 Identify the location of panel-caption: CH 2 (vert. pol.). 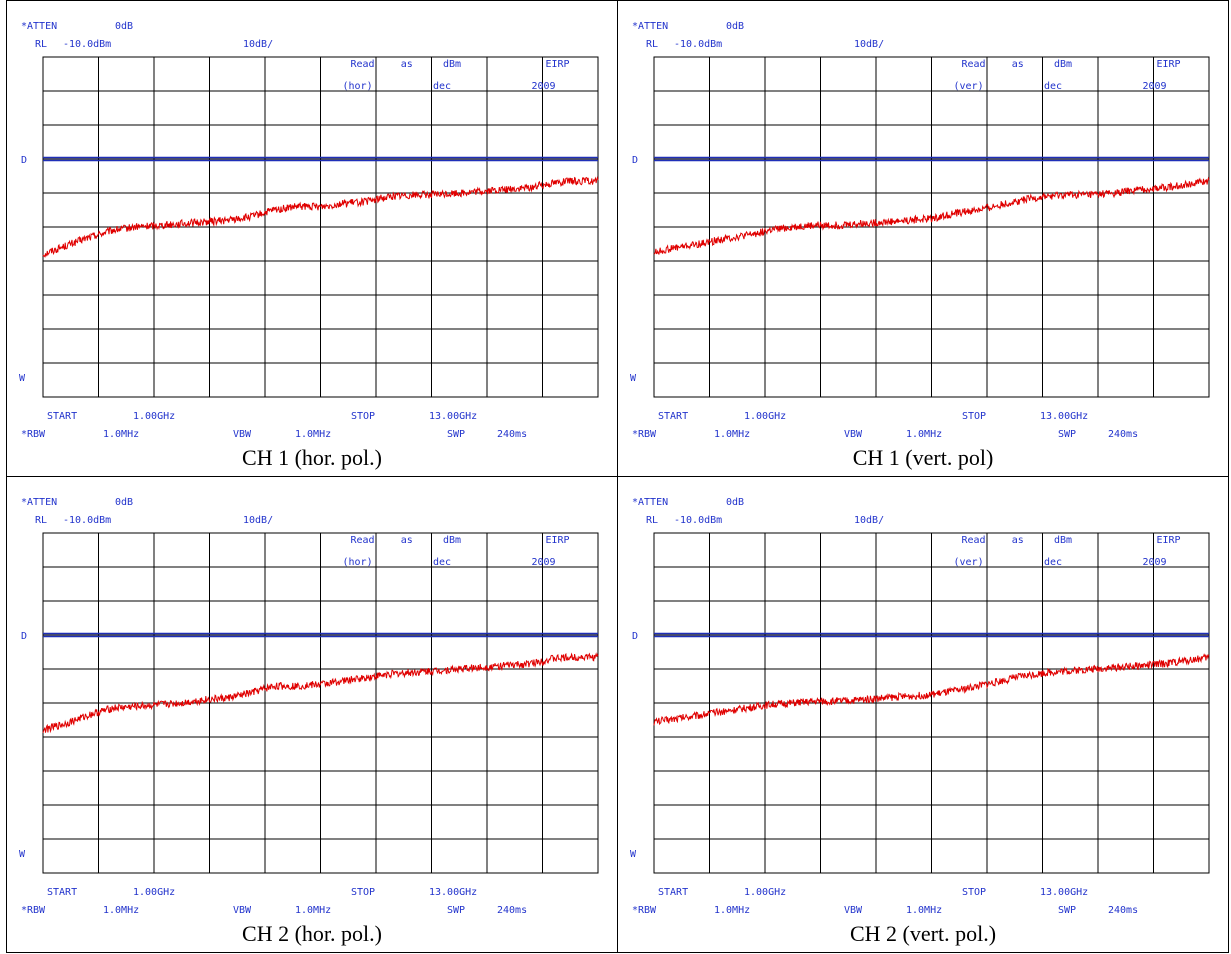
(923, 933).